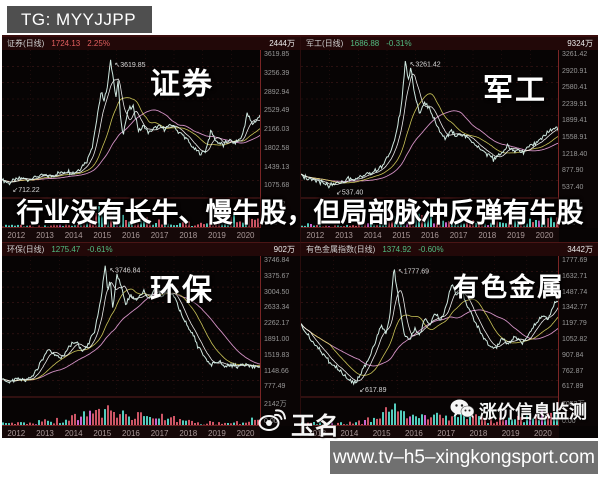 The width and height of the screenshot is (600, 480). What do you see at coordinates (182, 84) in the screenshot?
I see `sector-label: 证券` at bounding box center [182, 84].